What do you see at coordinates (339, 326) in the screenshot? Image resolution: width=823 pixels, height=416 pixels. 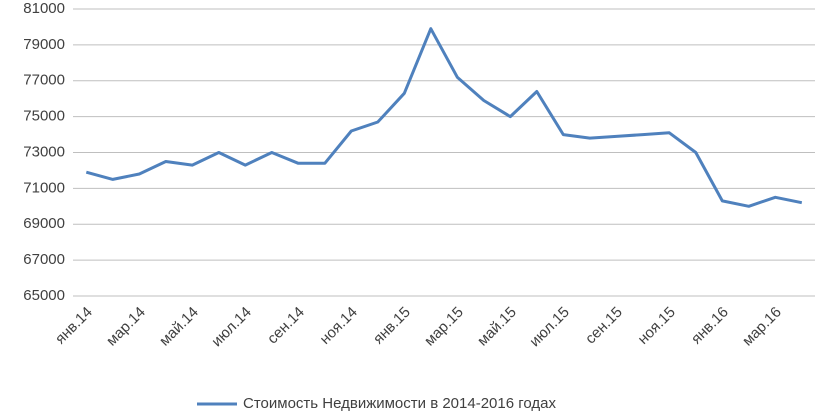 I see `x-tick-label: ноя.14` at bounding box center [339, 326].